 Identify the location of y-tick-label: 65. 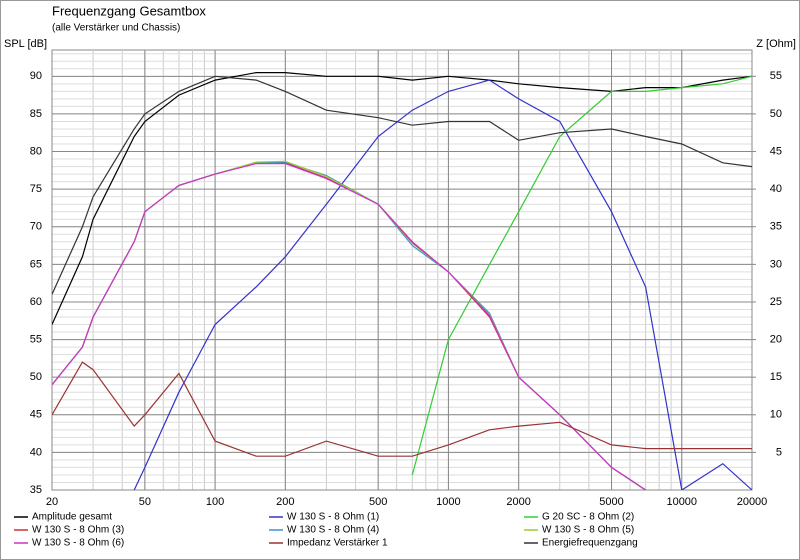
(36, 264).